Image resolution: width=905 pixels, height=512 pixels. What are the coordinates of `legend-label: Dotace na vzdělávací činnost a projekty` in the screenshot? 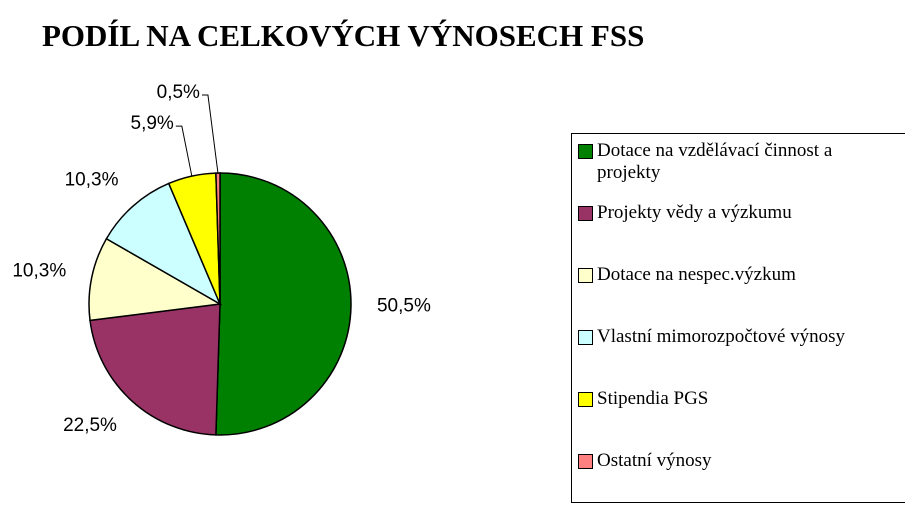 It's located at (715, 161).